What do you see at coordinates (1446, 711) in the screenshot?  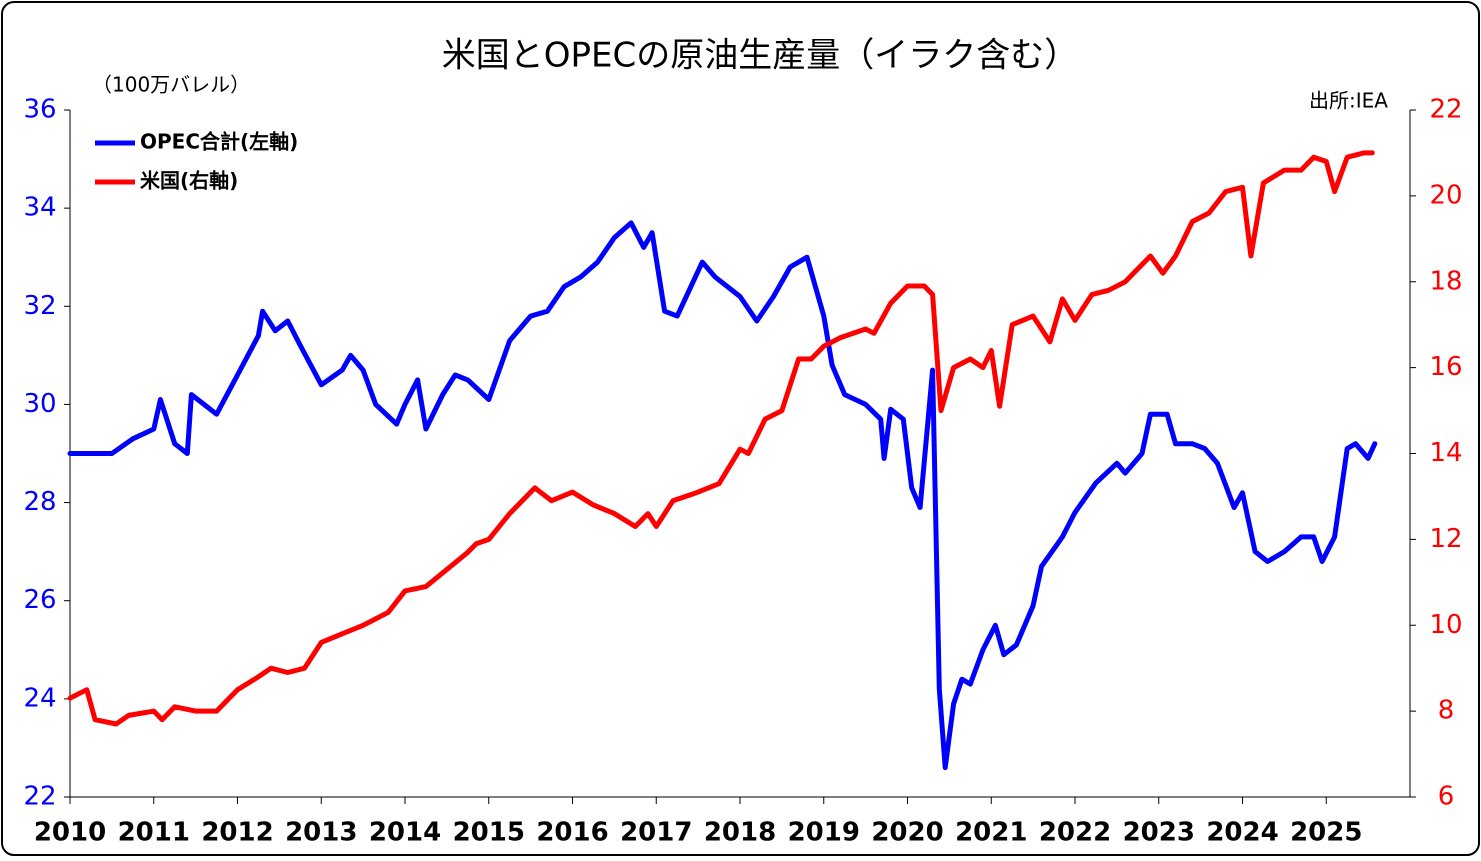 I see `y2-tick-label: 8` at bounding box center [1446, 711].